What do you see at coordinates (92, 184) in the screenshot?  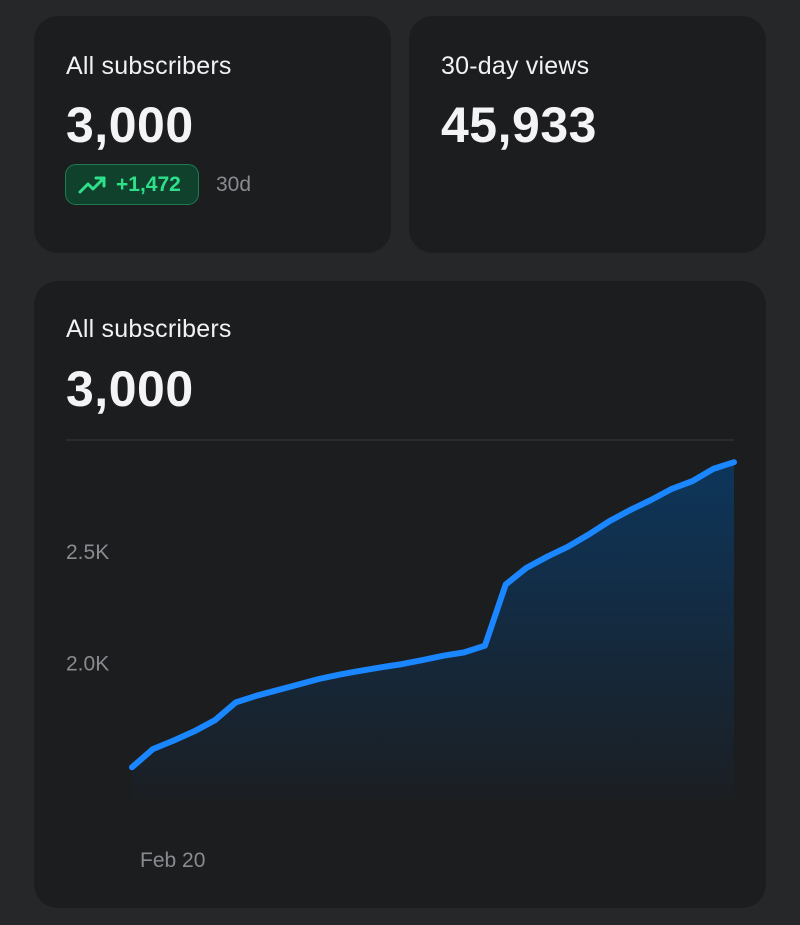 I see `trending-up-icon` at bounding box center [92, 184].